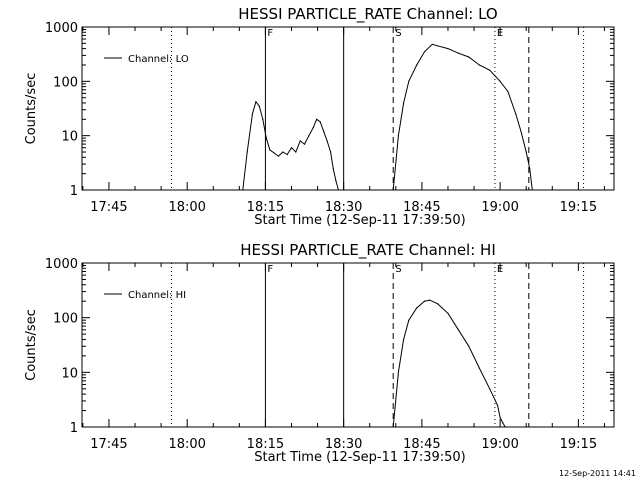 This screenshot has height=480, width=640. I want to click on chart-title: HESSI PARTICLE_RATE Channel: LO, so click(367, 14).